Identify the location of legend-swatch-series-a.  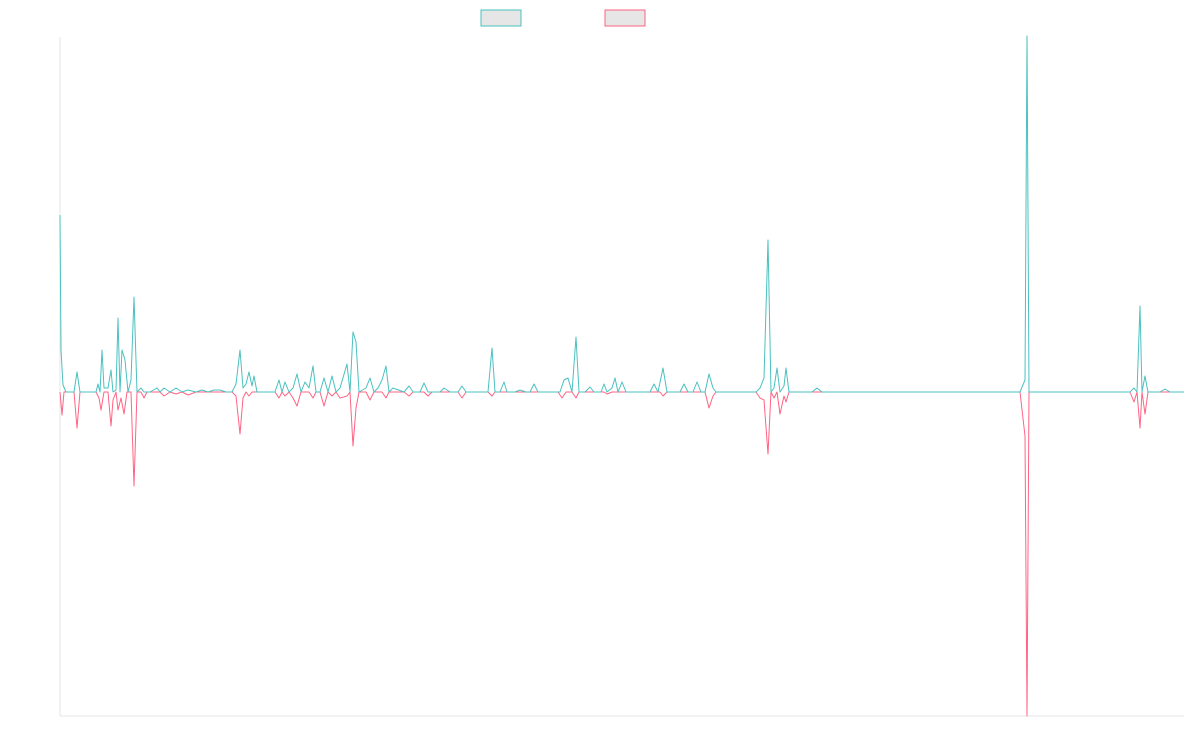
(501, 18).